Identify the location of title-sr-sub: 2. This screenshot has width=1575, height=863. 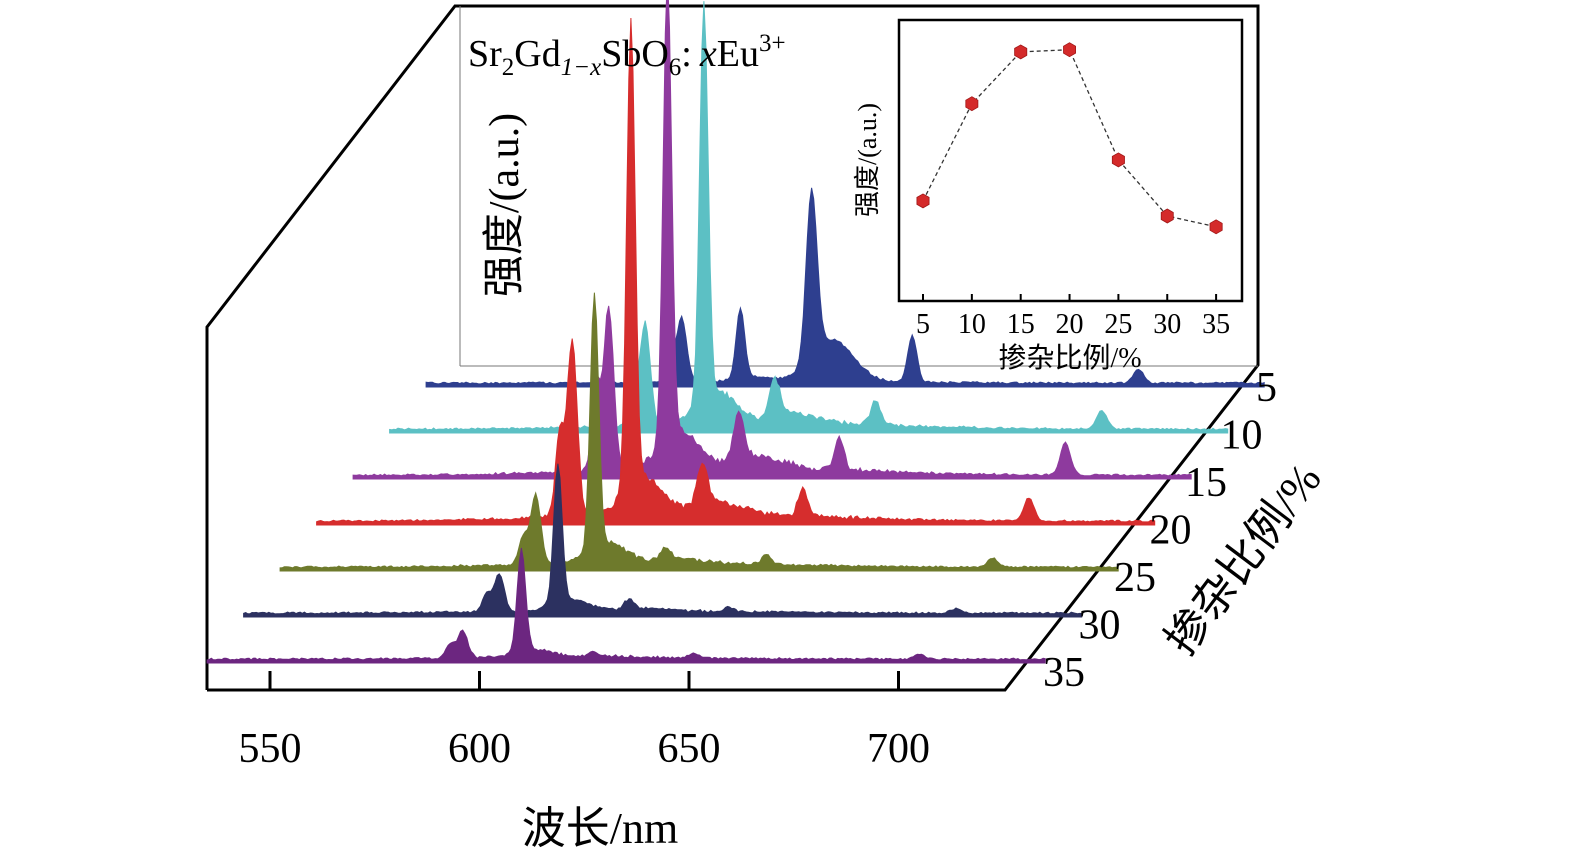
(508, 67).